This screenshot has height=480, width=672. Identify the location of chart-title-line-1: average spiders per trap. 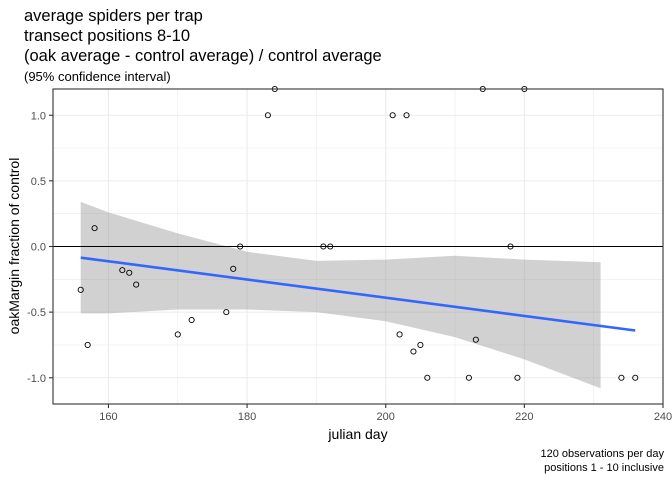
(113, 16).